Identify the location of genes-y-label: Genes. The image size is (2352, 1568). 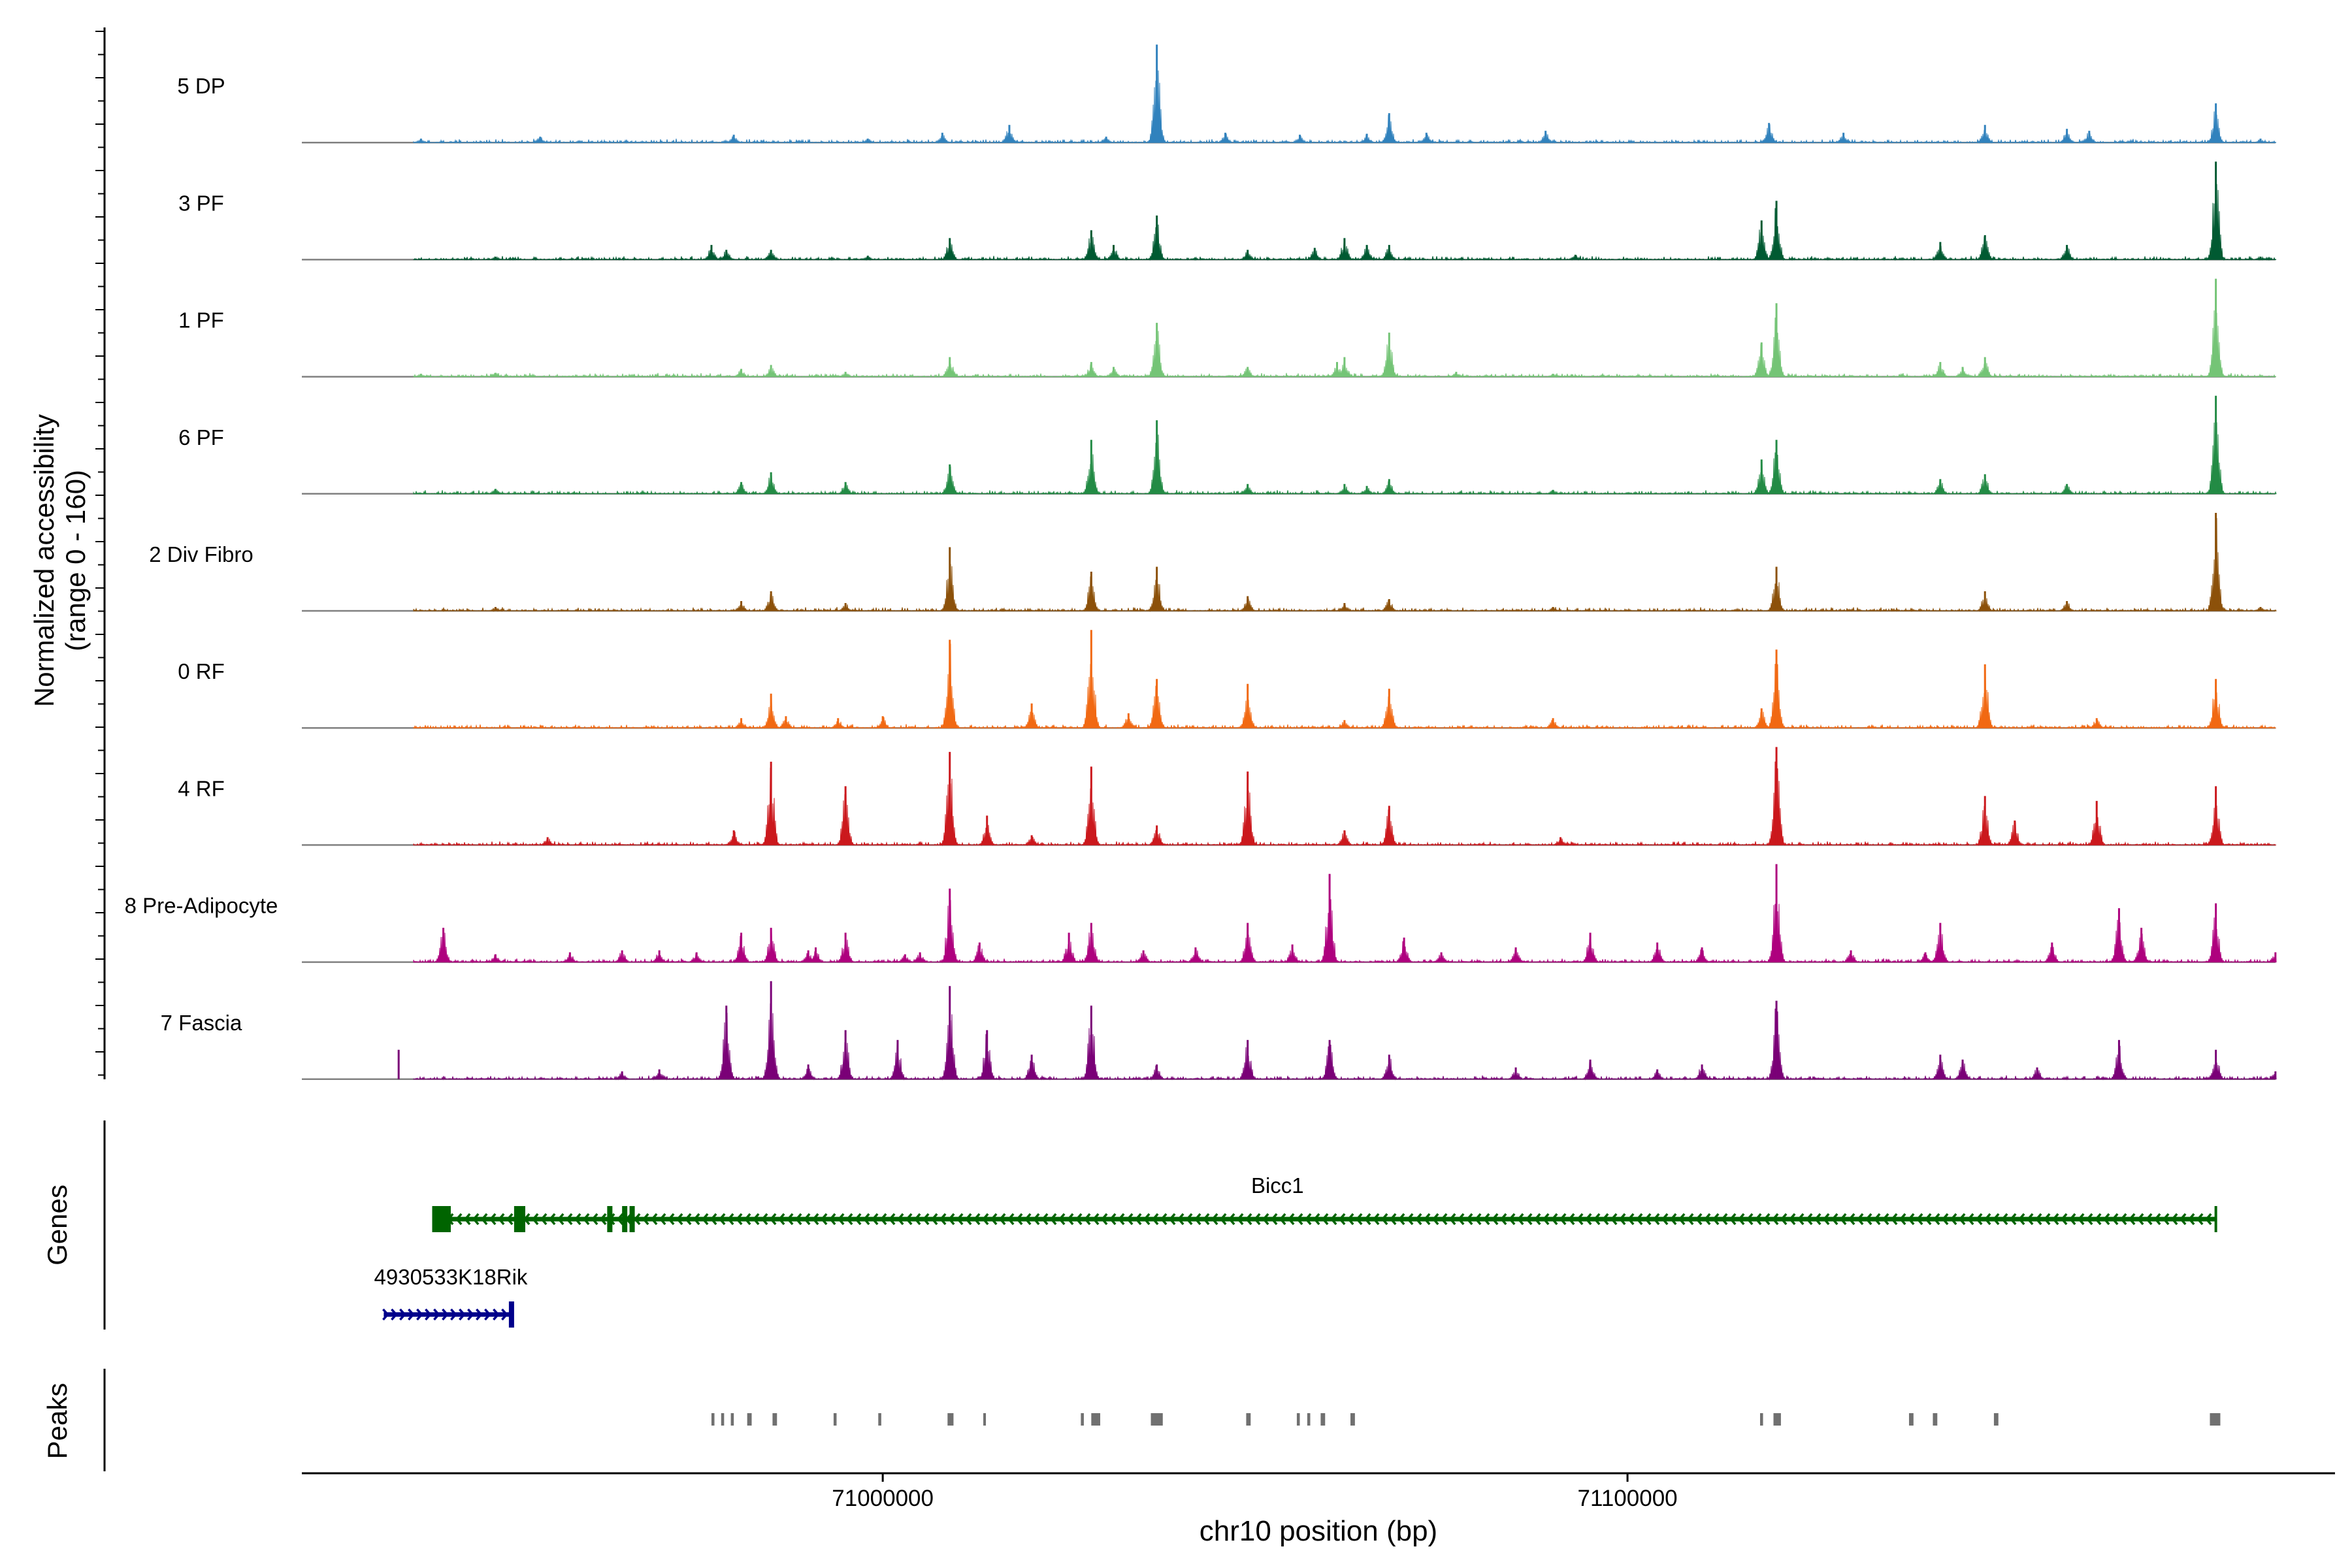
(57, 1225).